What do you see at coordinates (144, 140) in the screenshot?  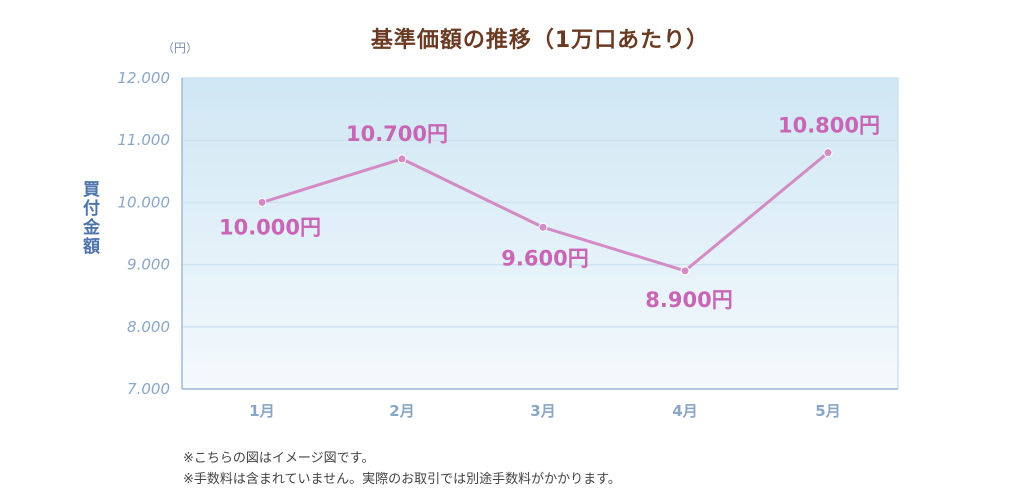 I see `y-tick-label: 11.000` at bounding box center [144, 140].